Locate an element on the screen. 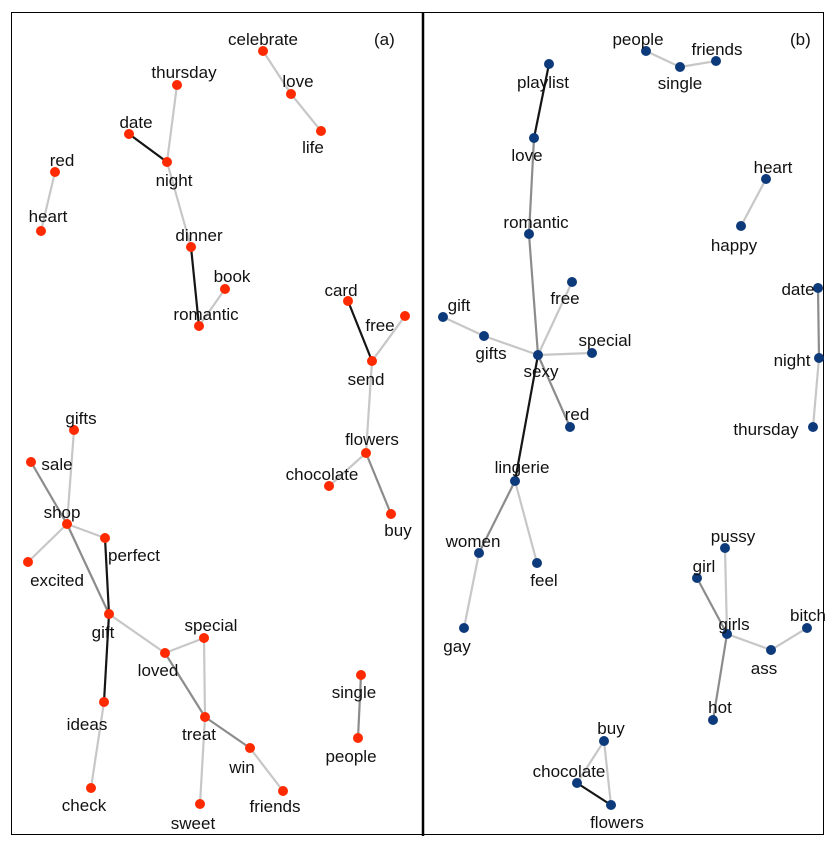  node-a-book is located at coordinates (225, 289).